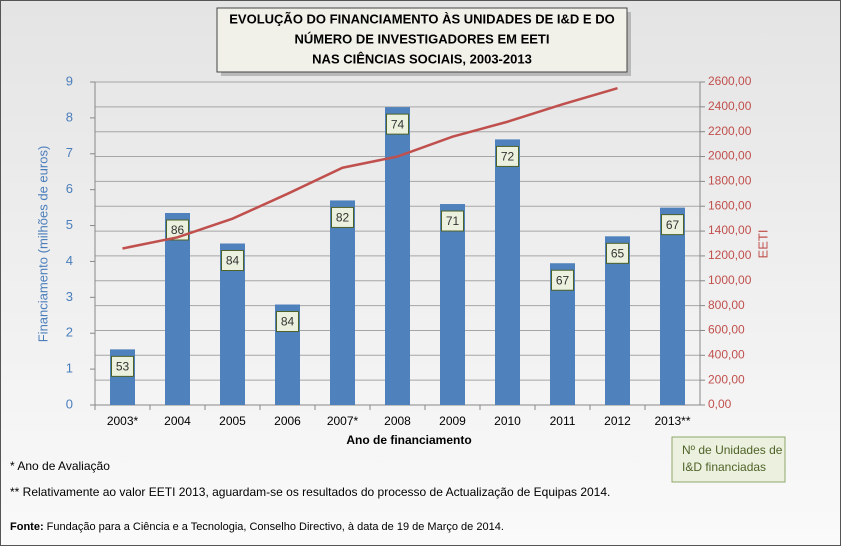 This screenshot has height=546, width=841. Describe the element at coordinates (724, 467) in the screenshot. I see `units-legend: I&D financiadas` at that location.